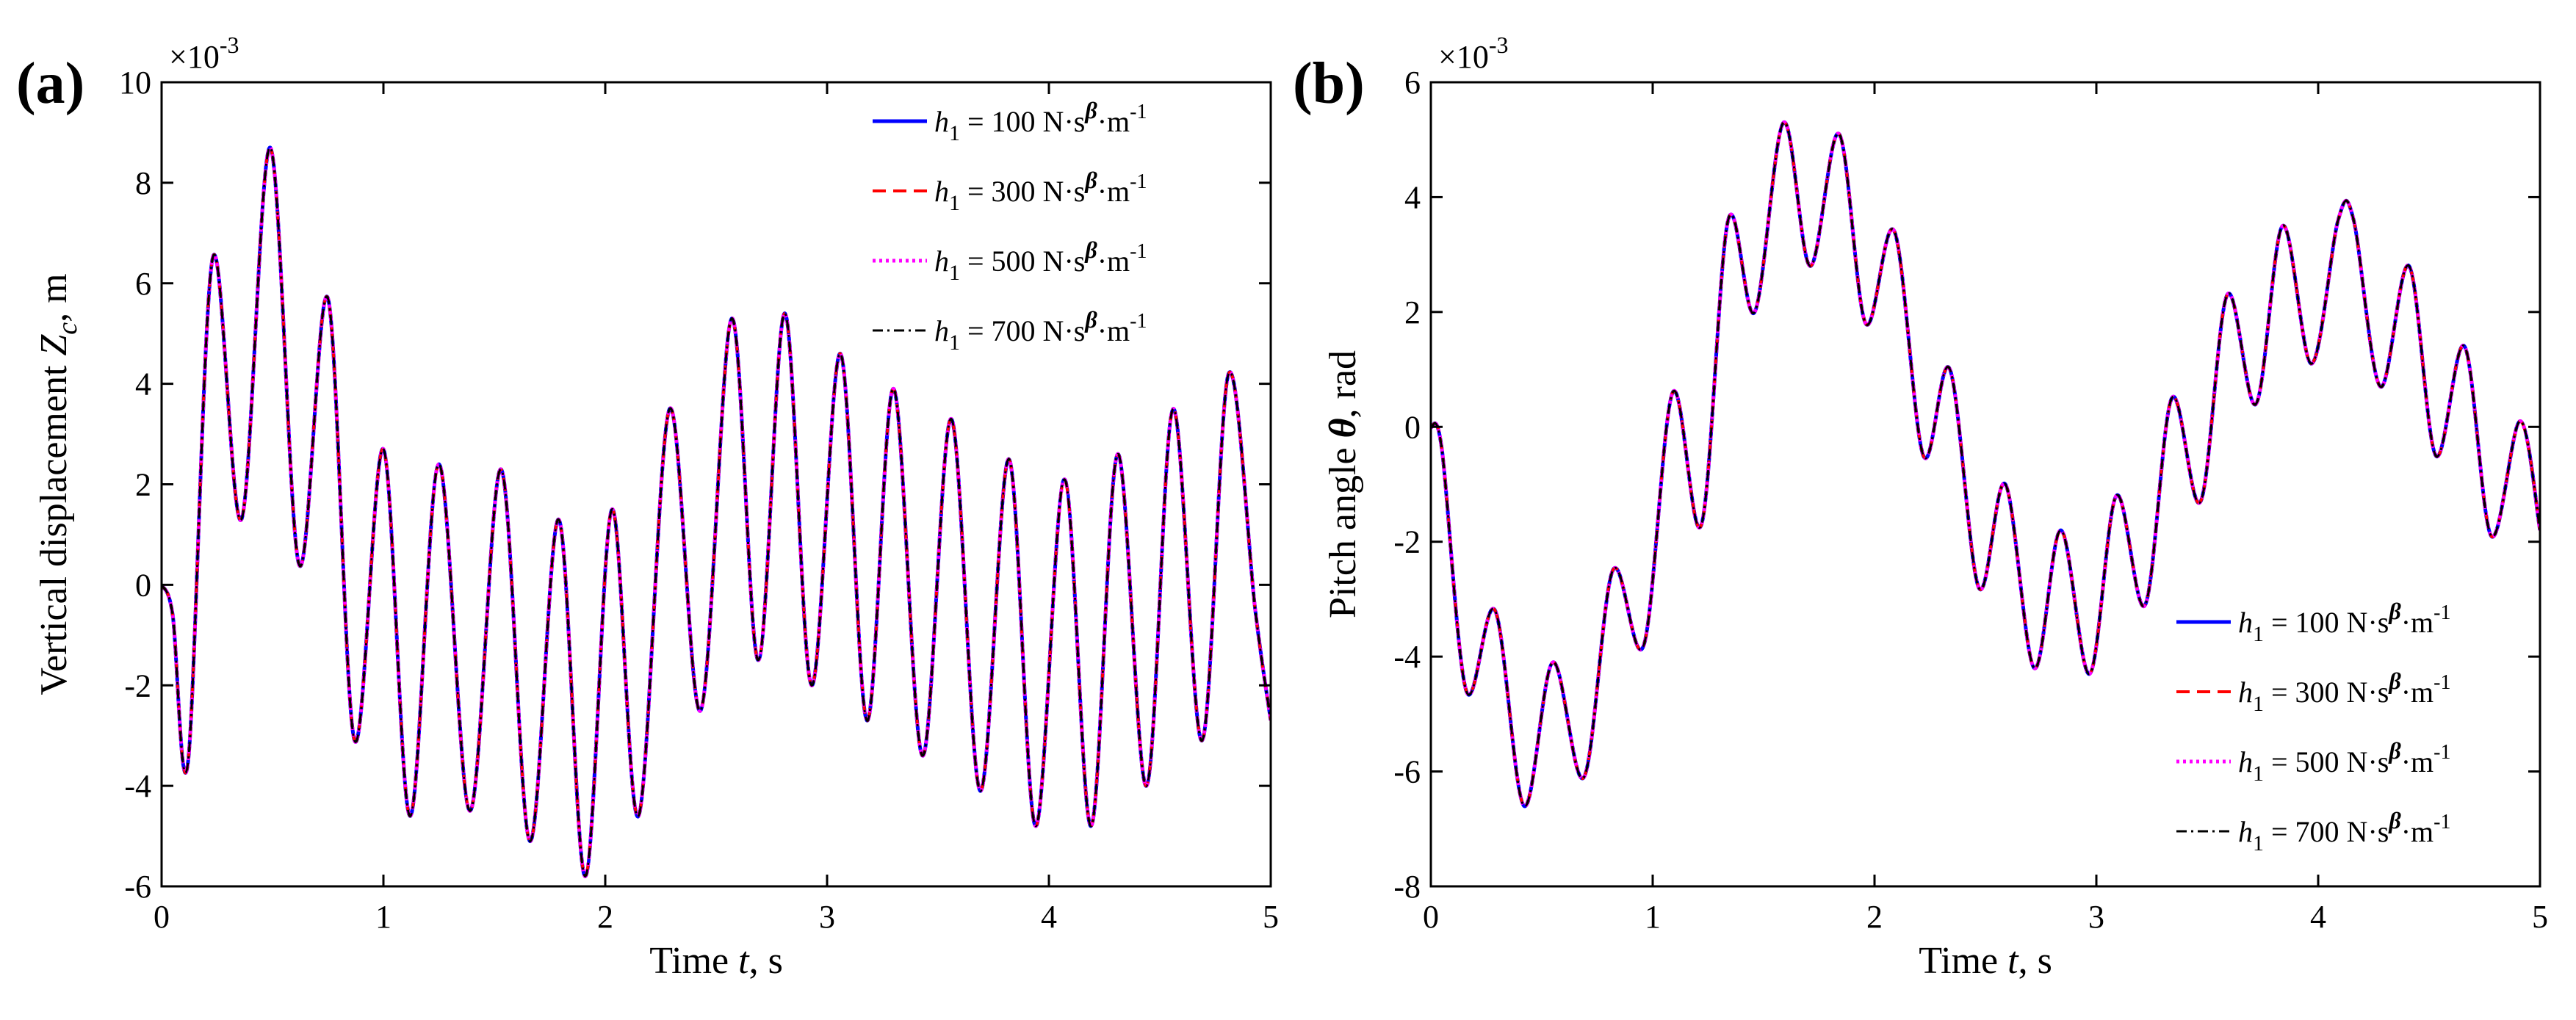 The image size is (2576, 1020). Describe the element at coordinates (58, 484) in the screenshot. I see `y-axis-label: Vertical displacement Zc, m` at that location.